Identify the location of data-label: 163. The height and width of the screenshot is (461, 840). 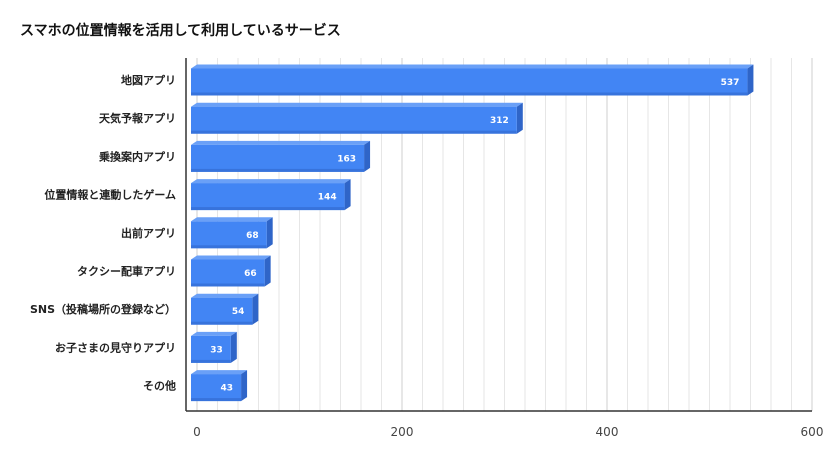
(346, 159).